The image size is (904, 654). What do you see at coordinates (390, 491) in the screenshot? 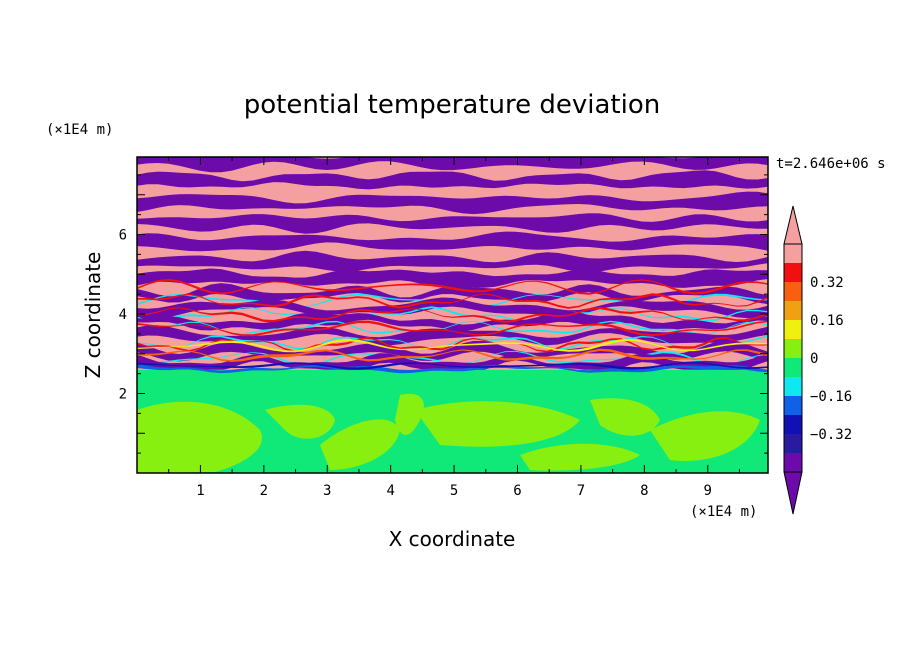
I see `x-tick-label: 4` at bounding box center [390, 491].